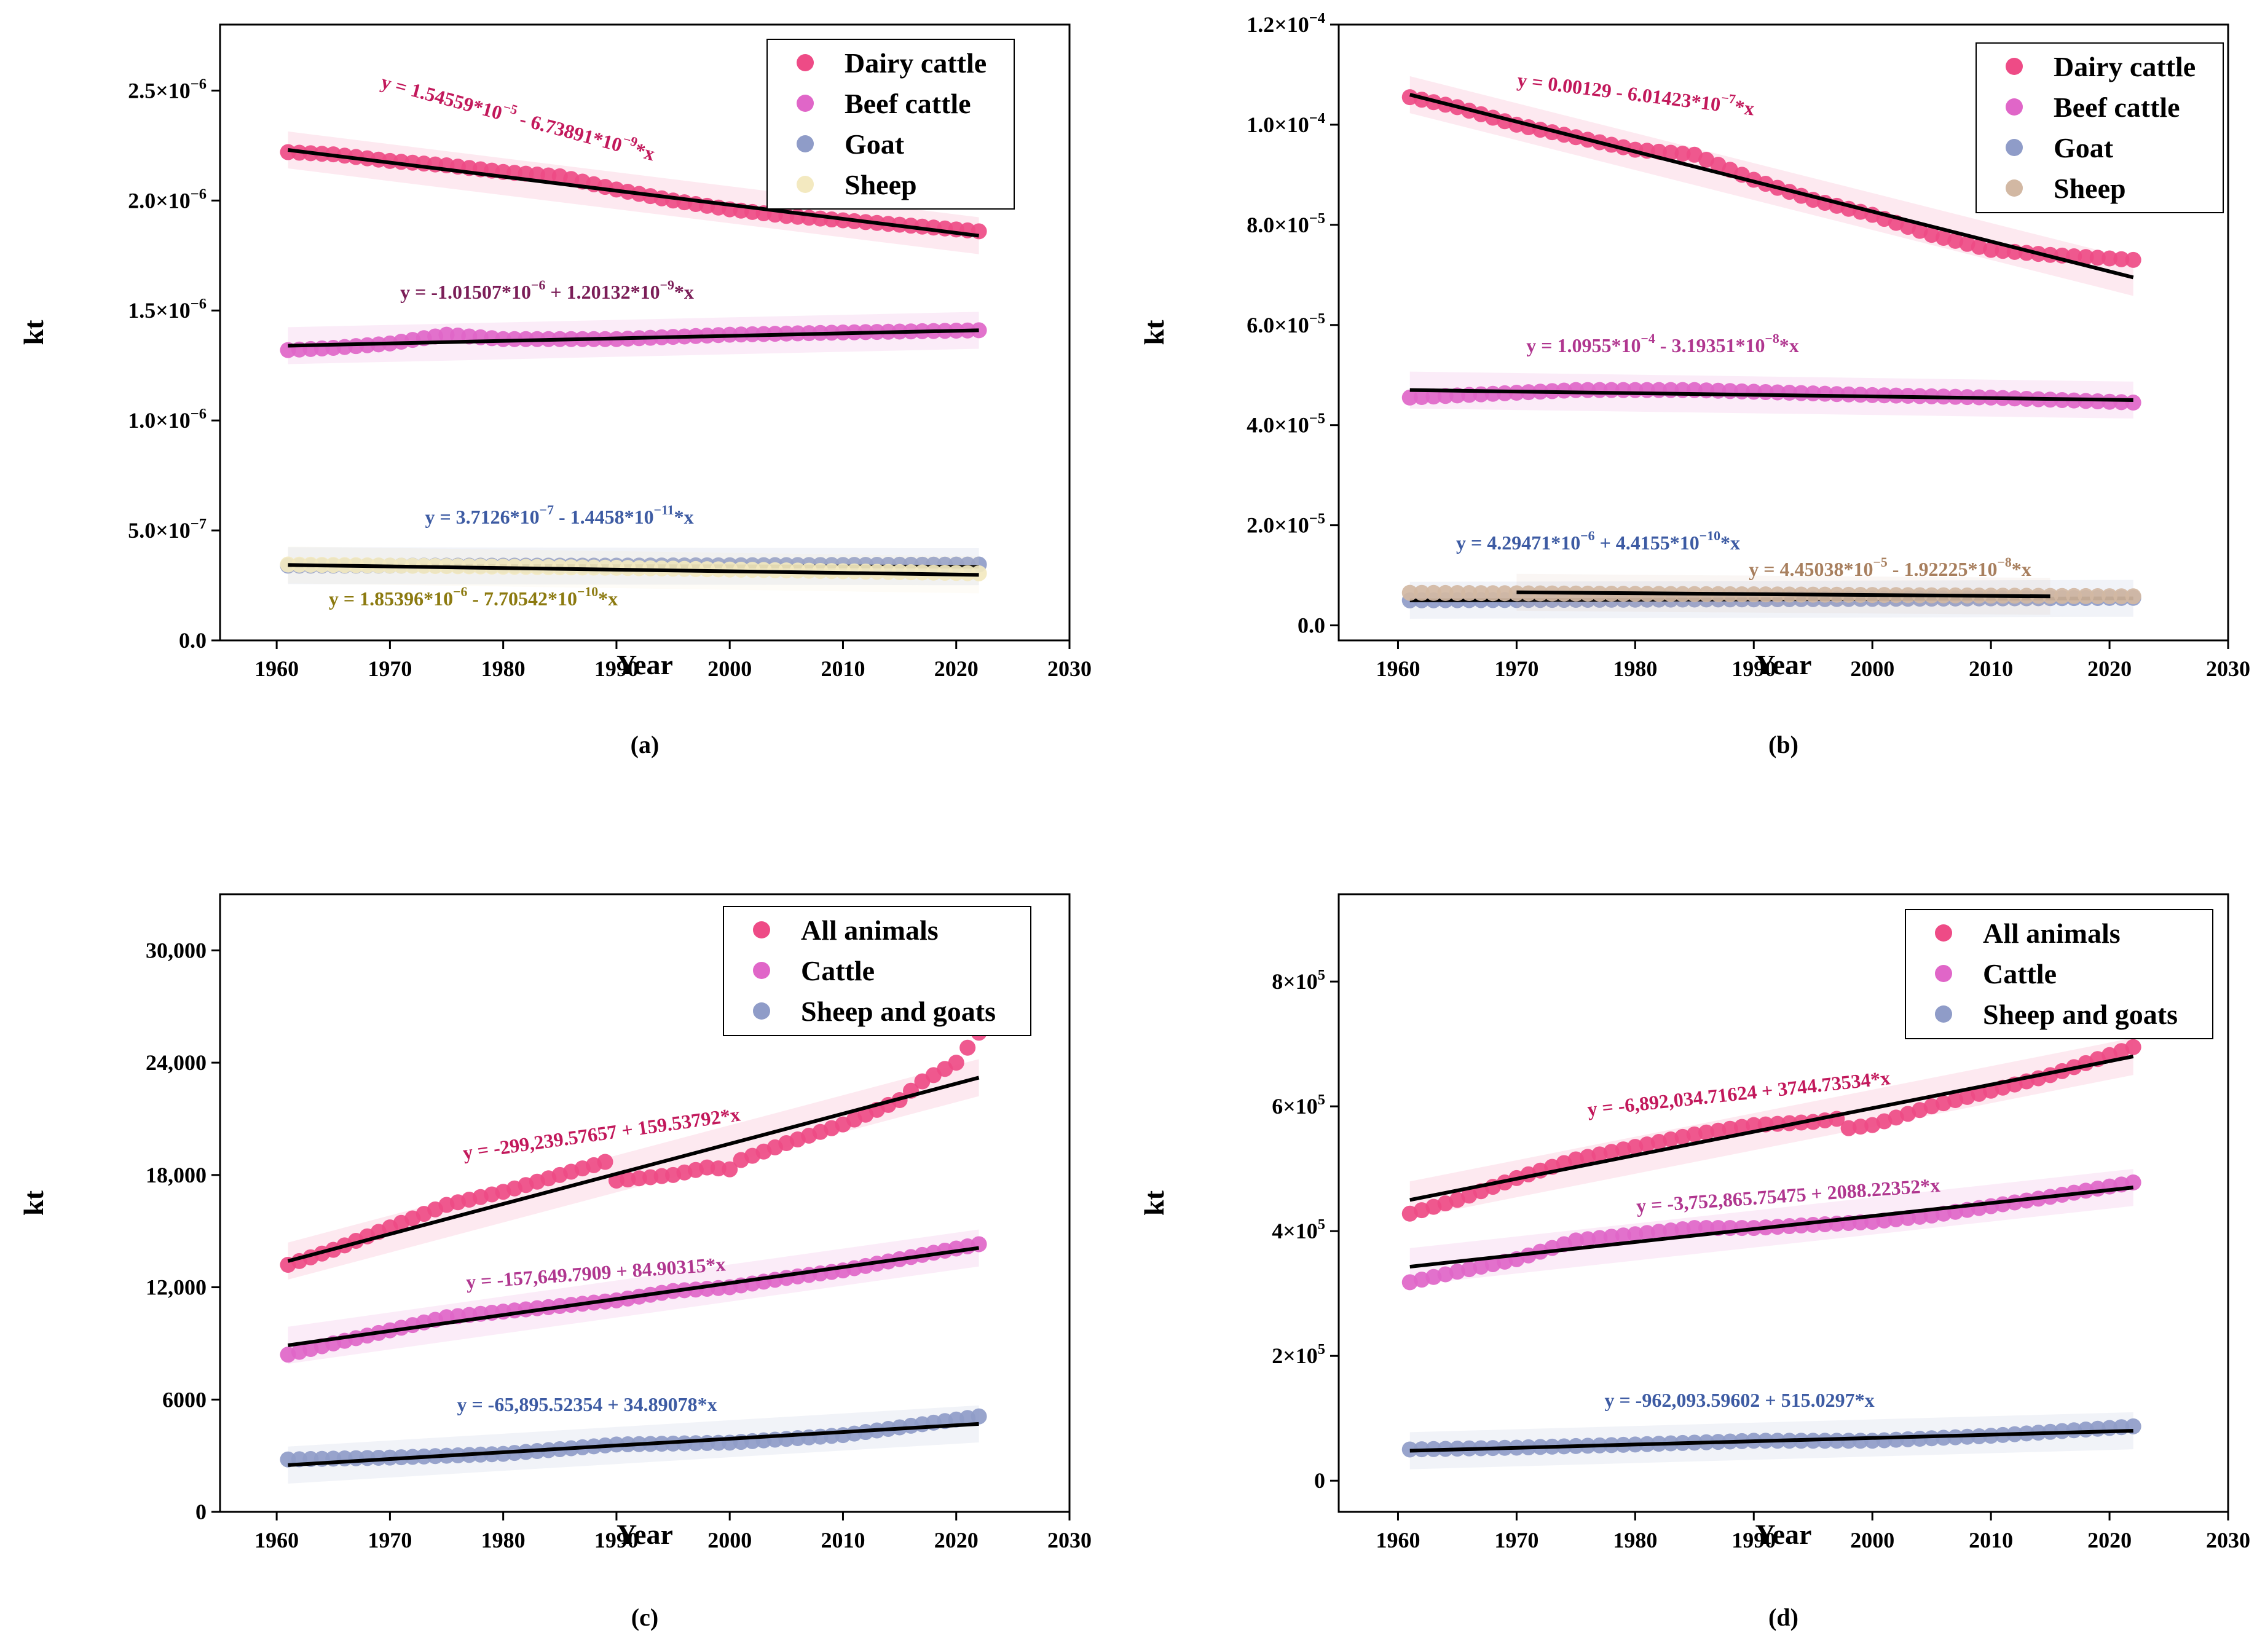 This screenshot has width=2265, height=1652. I want to click on x-tick-label: 1980, so click(503, 1540).